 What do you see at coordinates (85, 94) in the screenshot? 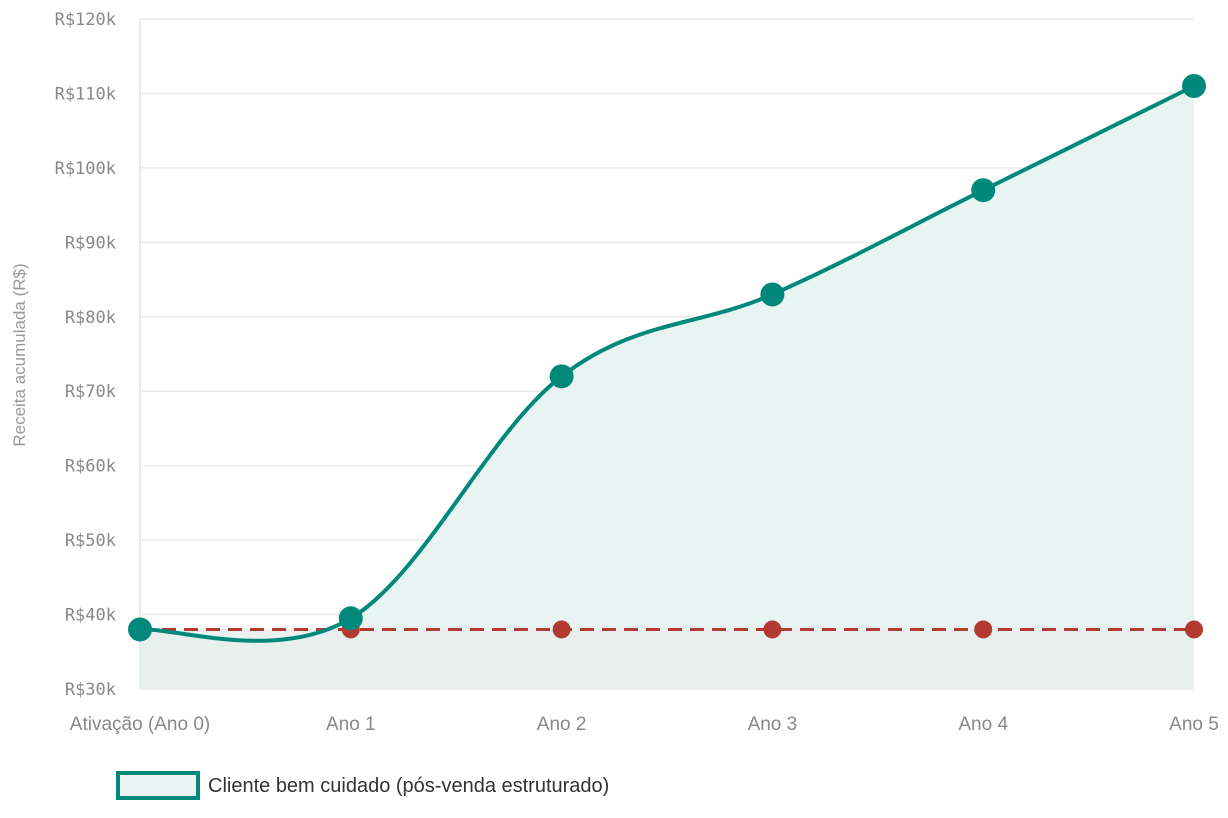
I see `y-tick-label: R$110k` at bounding box center [85, 94].